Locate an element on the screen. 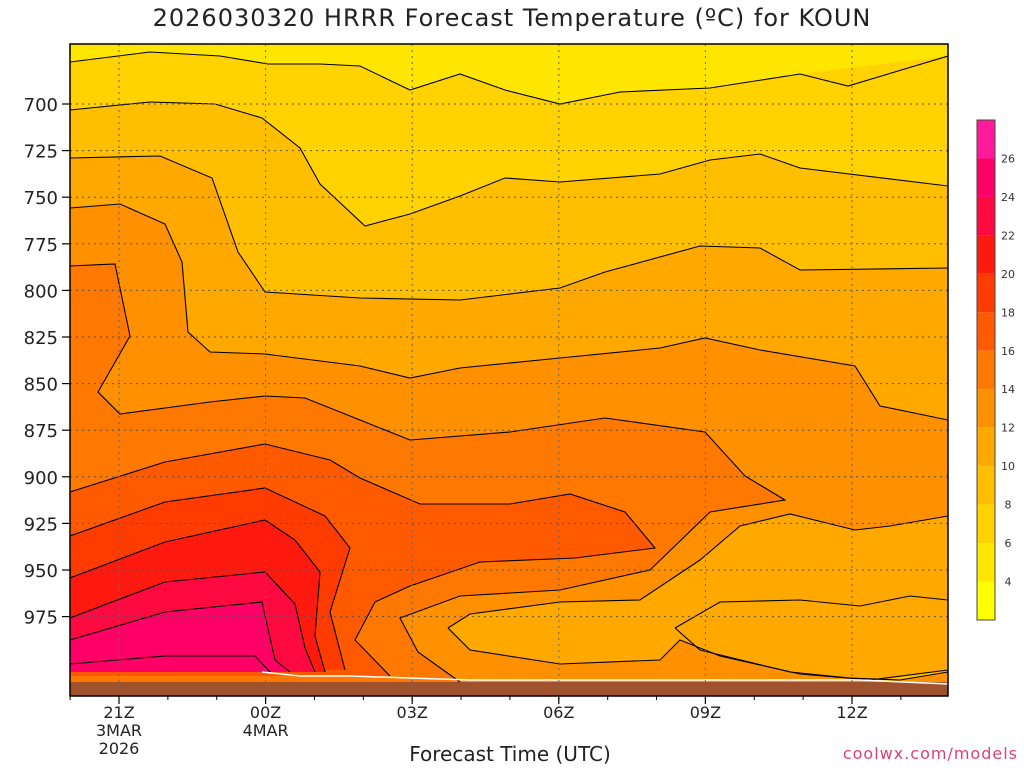  x-tick-date: 4MAR is located at coordinates (266, 730).